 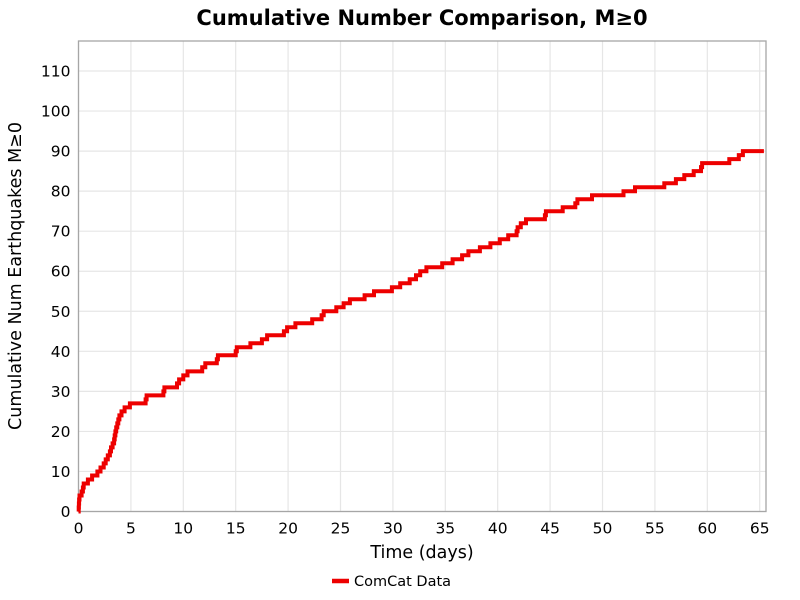 I want to click on x-tick-label: 25, so click(x=341, y=529).